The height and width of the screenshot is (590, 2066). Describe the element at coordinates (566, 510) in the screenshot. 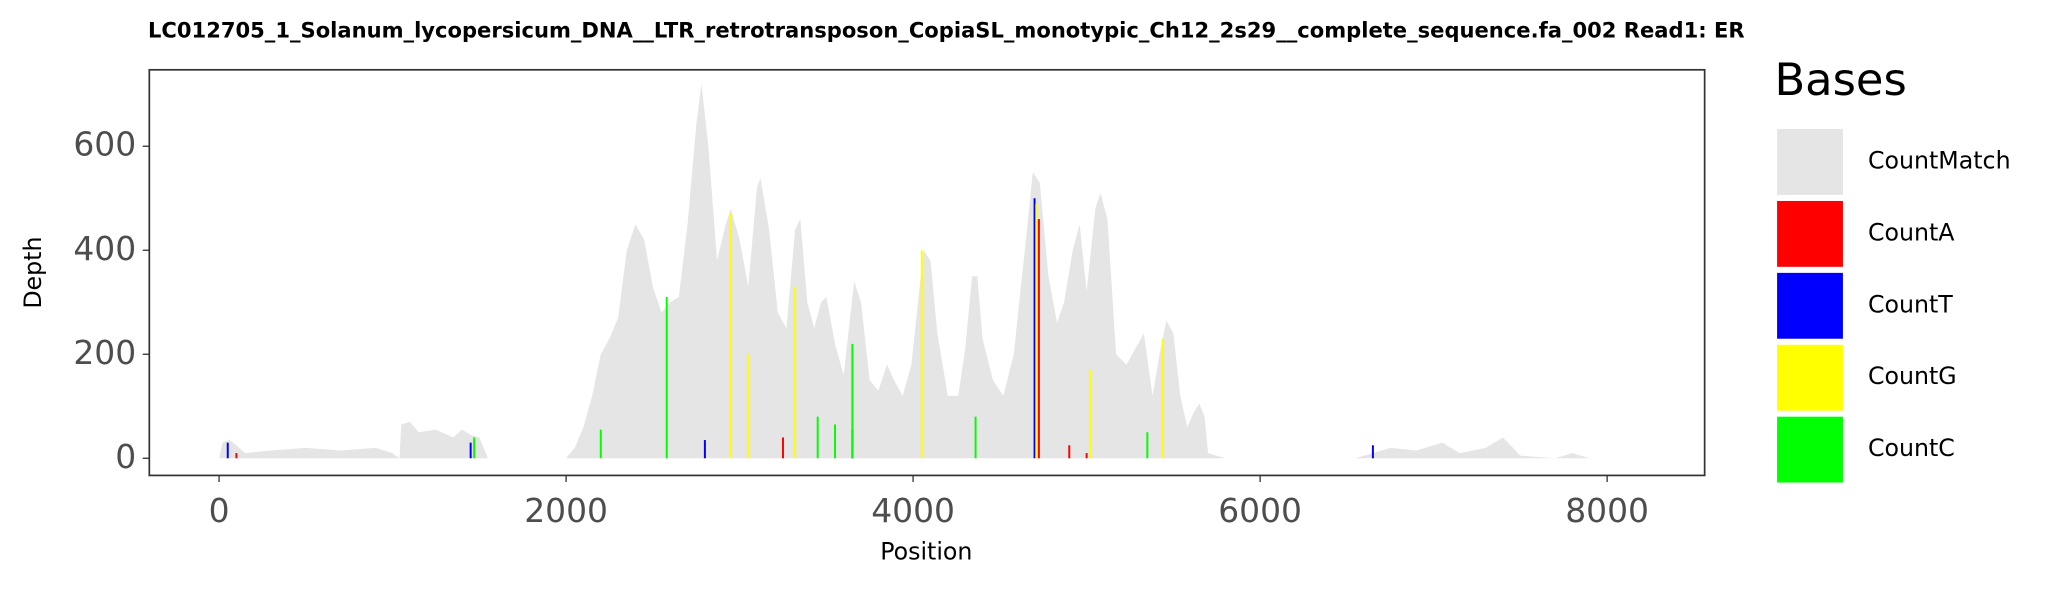

I see `x-tick-label: 2000` at that location.